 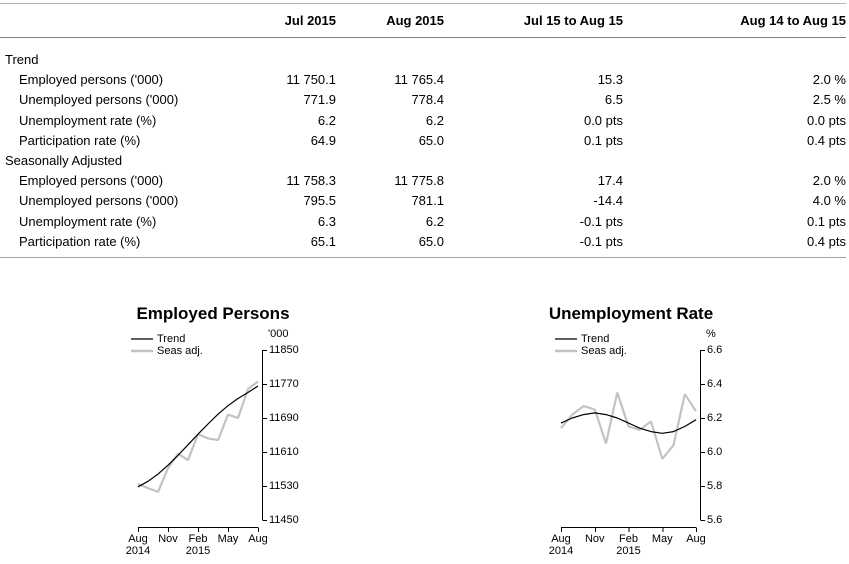 I want to click on table-cell: 4.0 %, so click(x=829, y=201).